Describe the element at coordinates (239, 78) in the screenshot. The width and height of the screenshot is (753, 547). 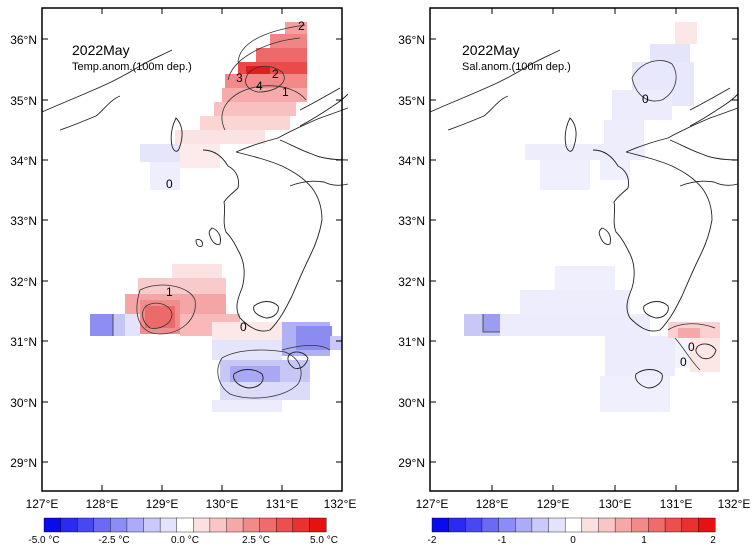
I see `contour-label: 3` at that location.